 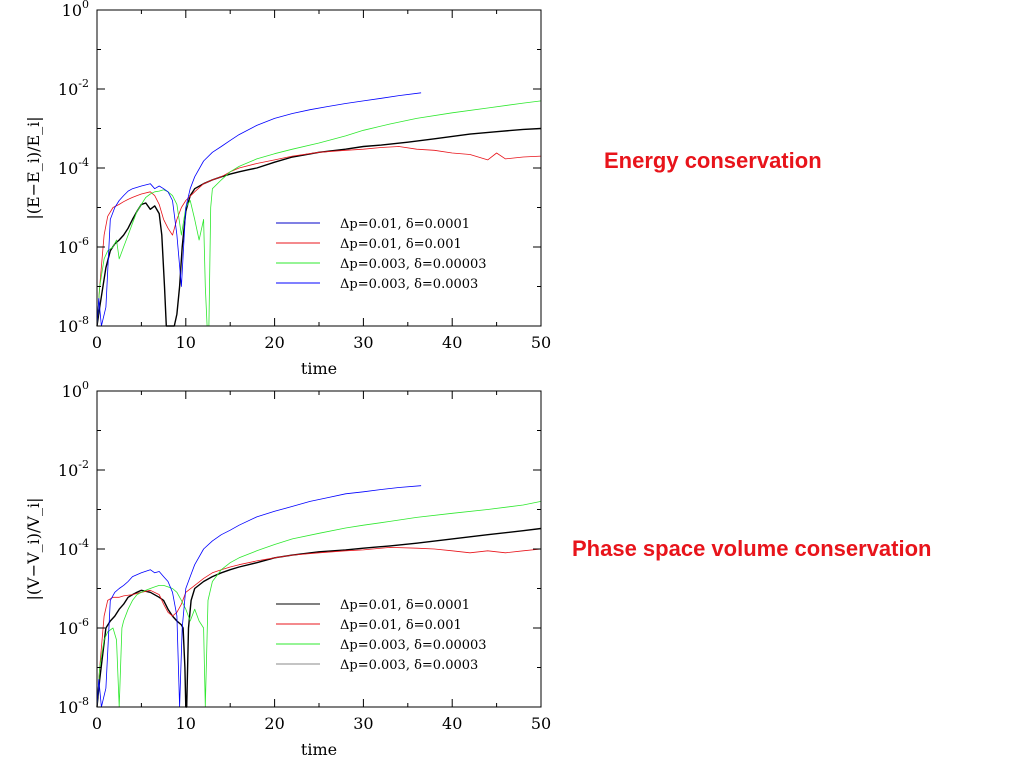 I want to click on y-axis-label: |(E−E_i)/E_i|, so click(x=33, y=167).